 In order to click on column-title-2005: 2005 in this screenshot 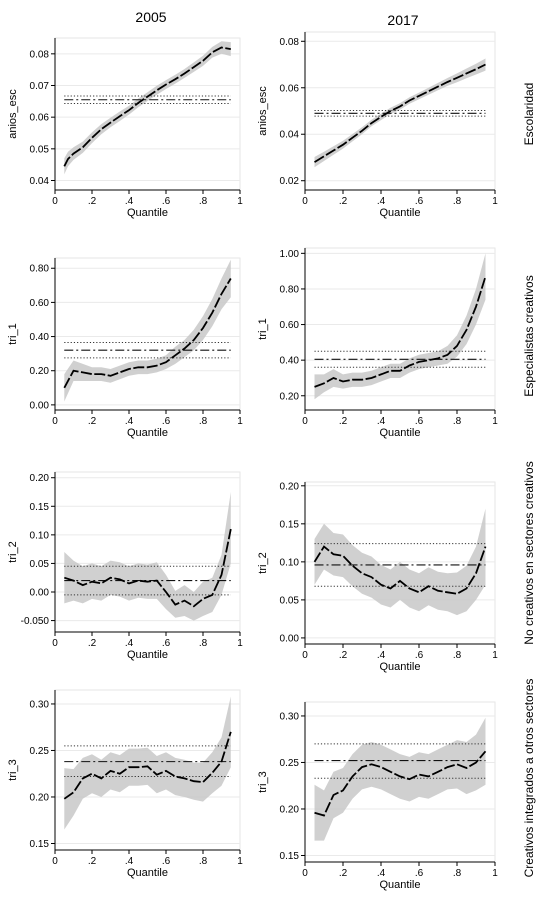, I will do `click(150, 17)`.